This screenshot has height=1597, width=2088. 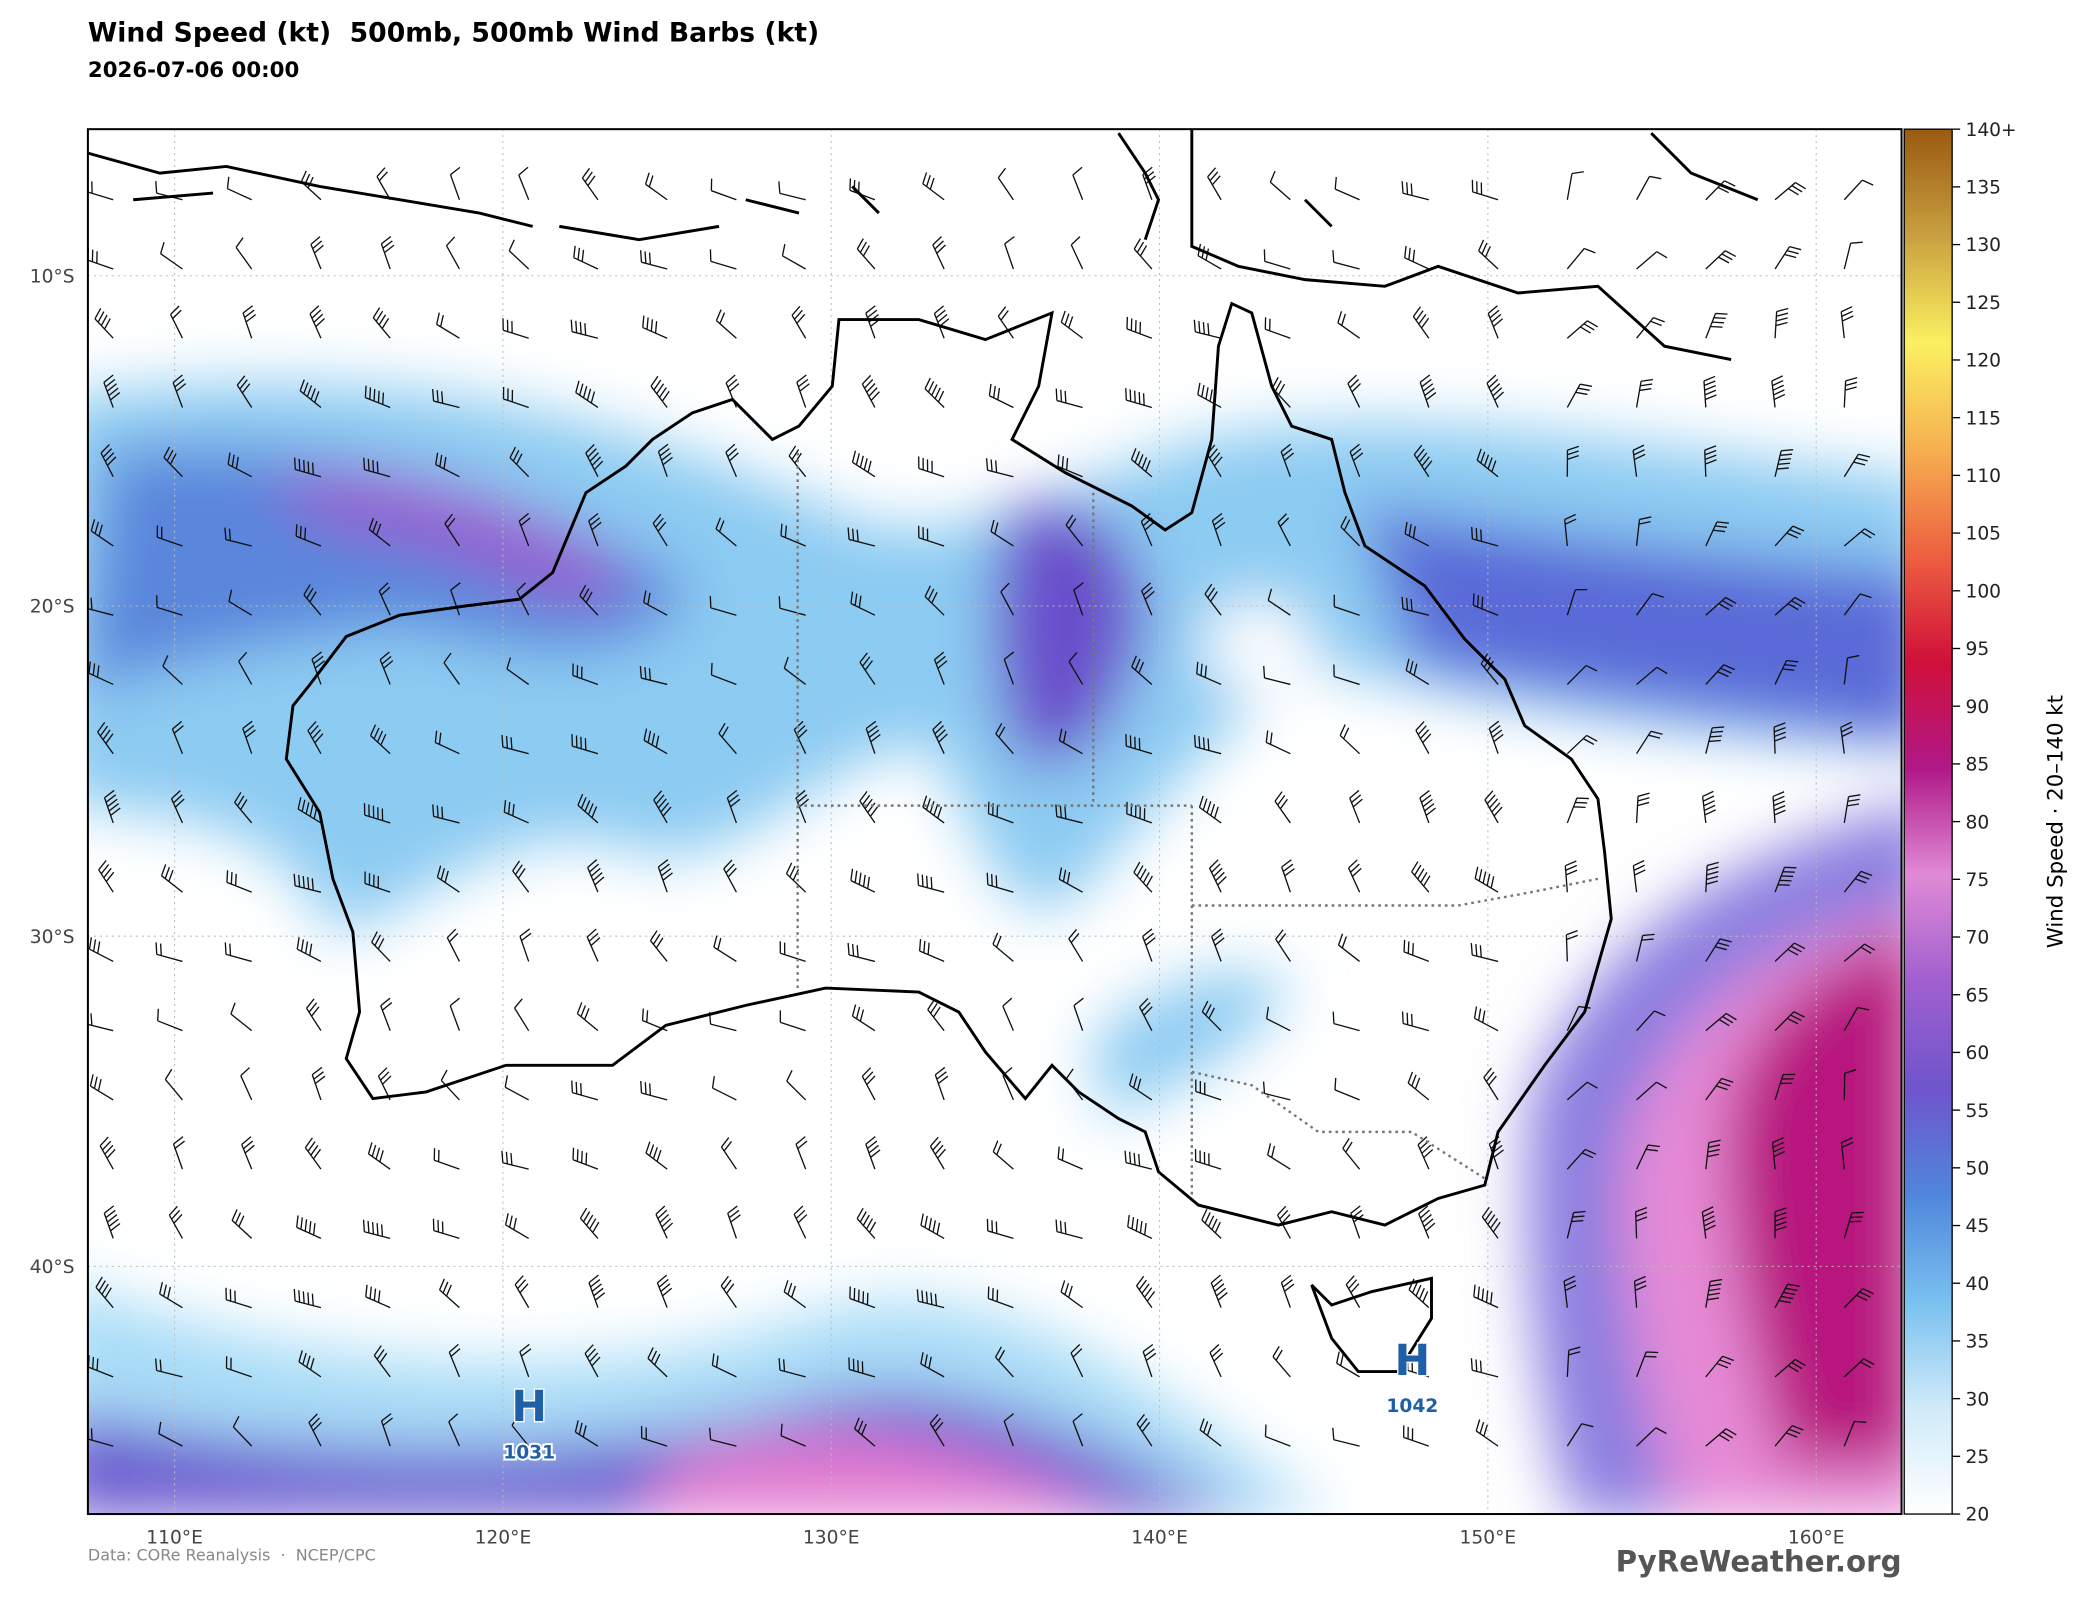 What do you see at coordinates (1977, 1111) in the screenshot?
I see `colorbar-tick-label: 55` at bounding box center [1977, 1111].